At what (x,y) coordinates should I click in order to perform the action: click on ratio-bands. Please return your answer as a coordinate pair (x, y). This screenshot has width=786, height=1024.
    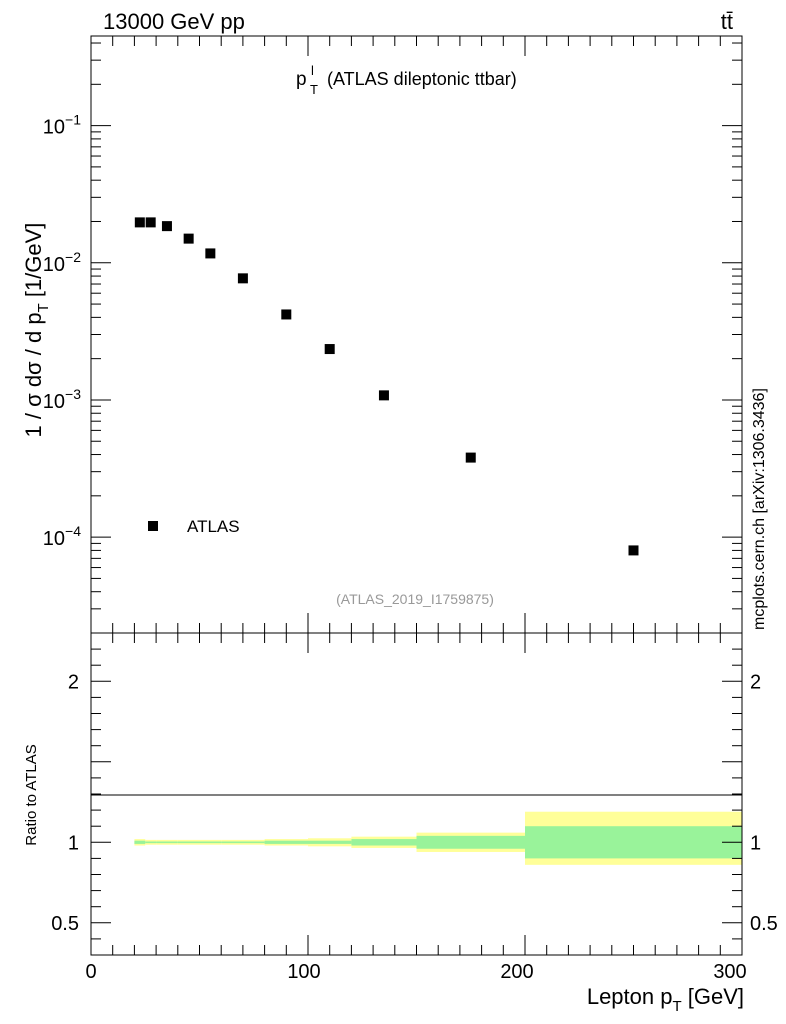
    Looking at the image, I should click on (438, 838).